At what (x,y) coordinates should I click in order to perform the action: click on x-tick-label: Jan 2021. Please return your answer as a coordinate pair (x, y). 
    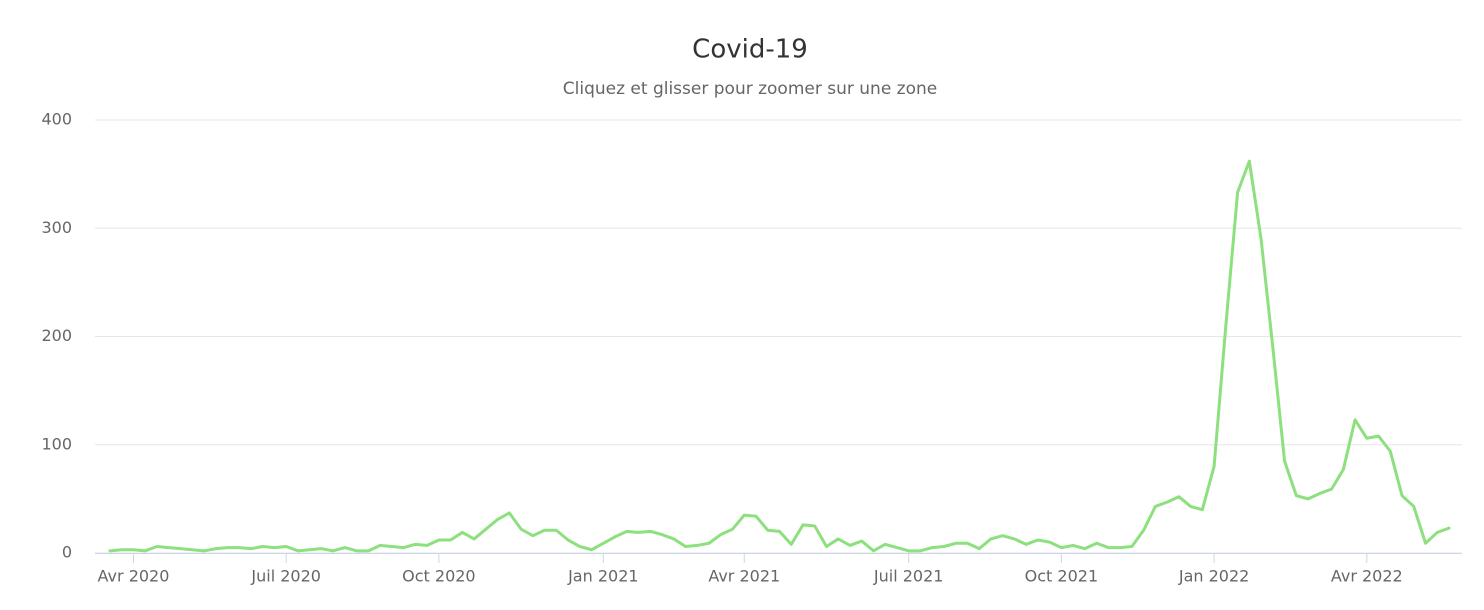
    Looking at the image, I should click on (602, 576).